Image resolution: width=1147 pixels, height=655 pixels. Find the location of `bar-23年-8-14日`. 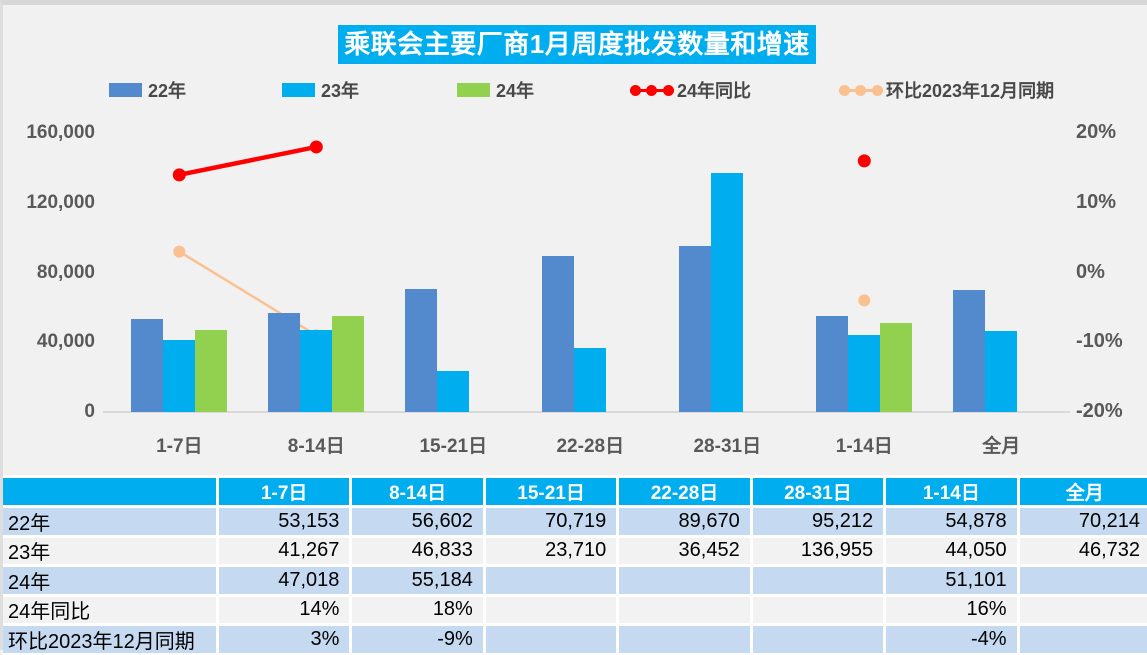

bar-23年-8-14日 is located at coordinates (316, 371).